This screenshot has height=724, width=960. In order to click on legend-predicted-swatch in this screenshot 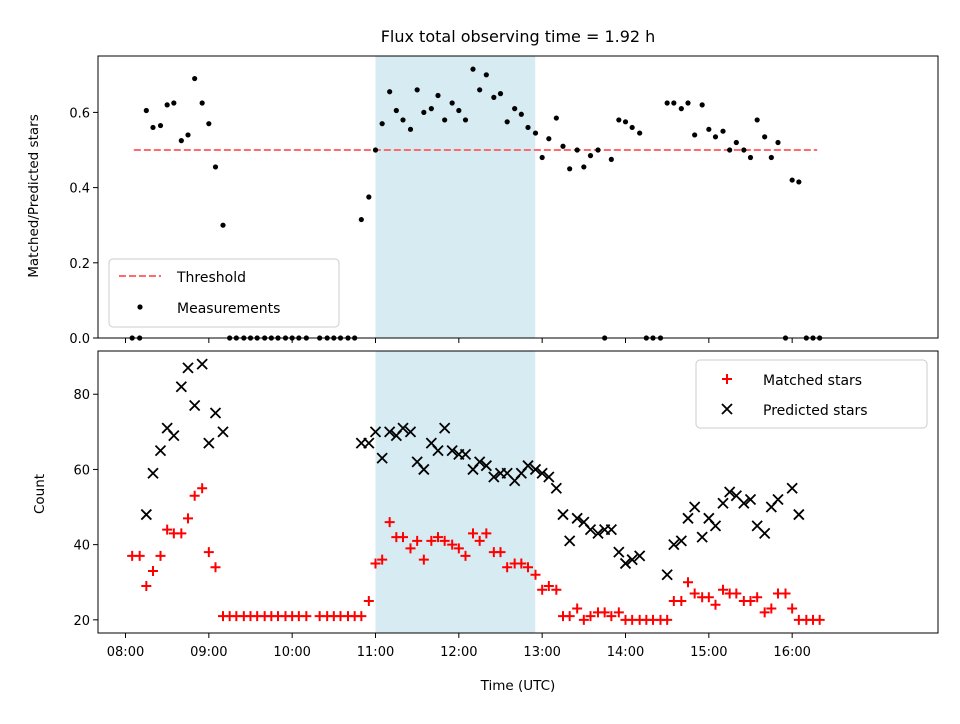, I will do `click(727, 409)`.